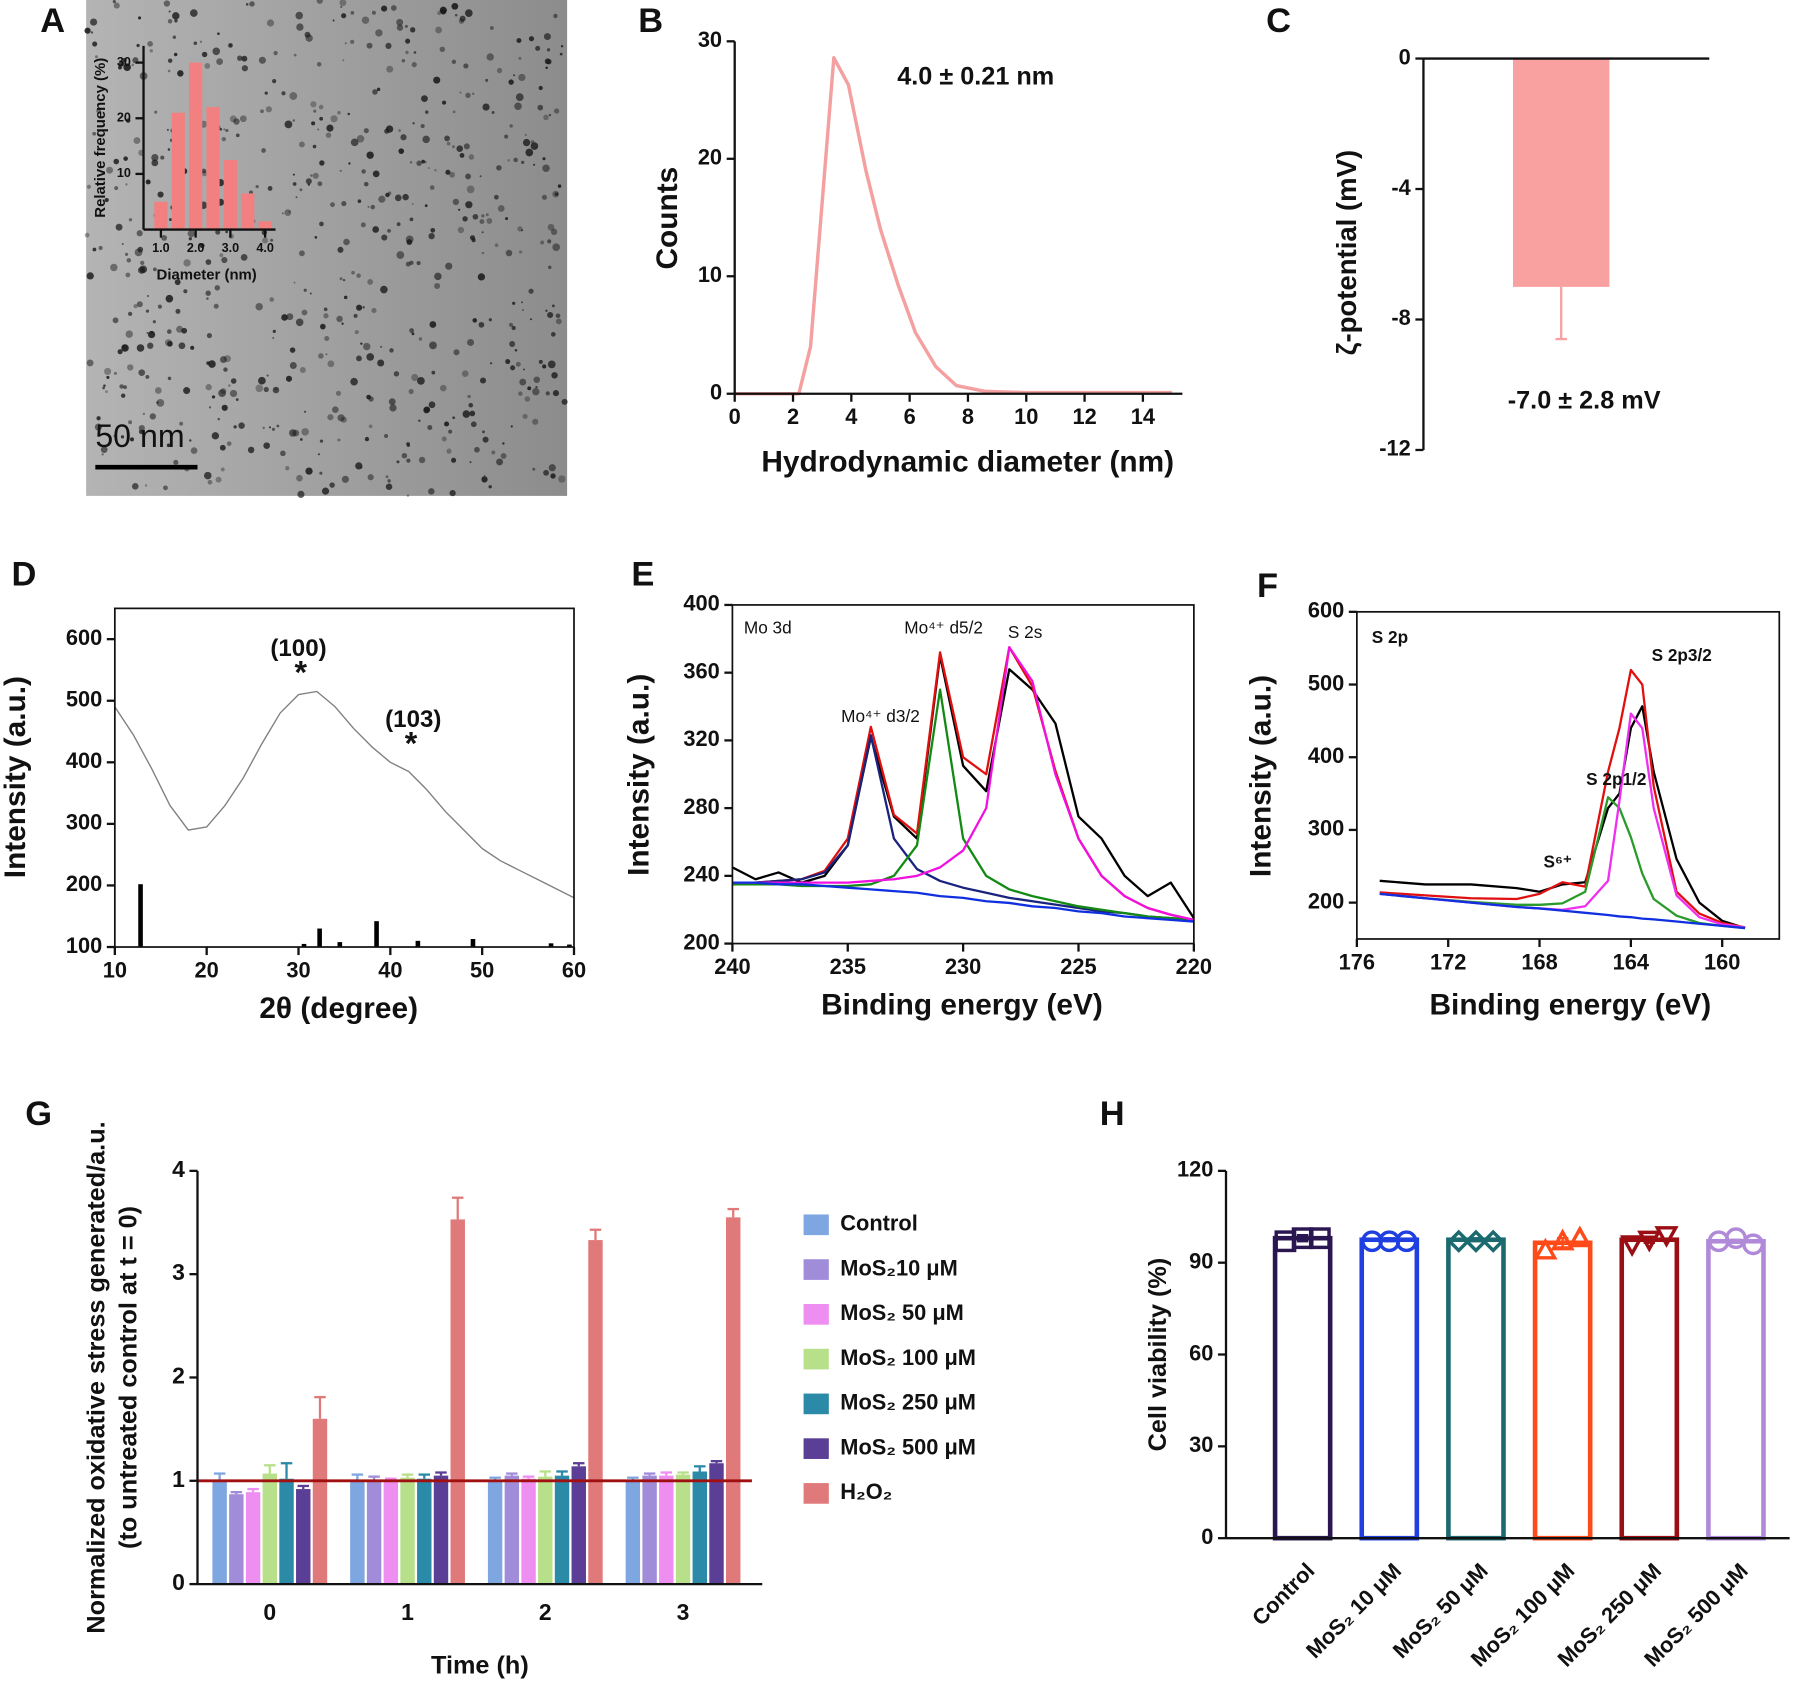  What do you see at coordinates (1584, 400) in the screenshot?
I see `annotation: -7.0 ± 2.8 mV` at bounding box center [1584, 400].